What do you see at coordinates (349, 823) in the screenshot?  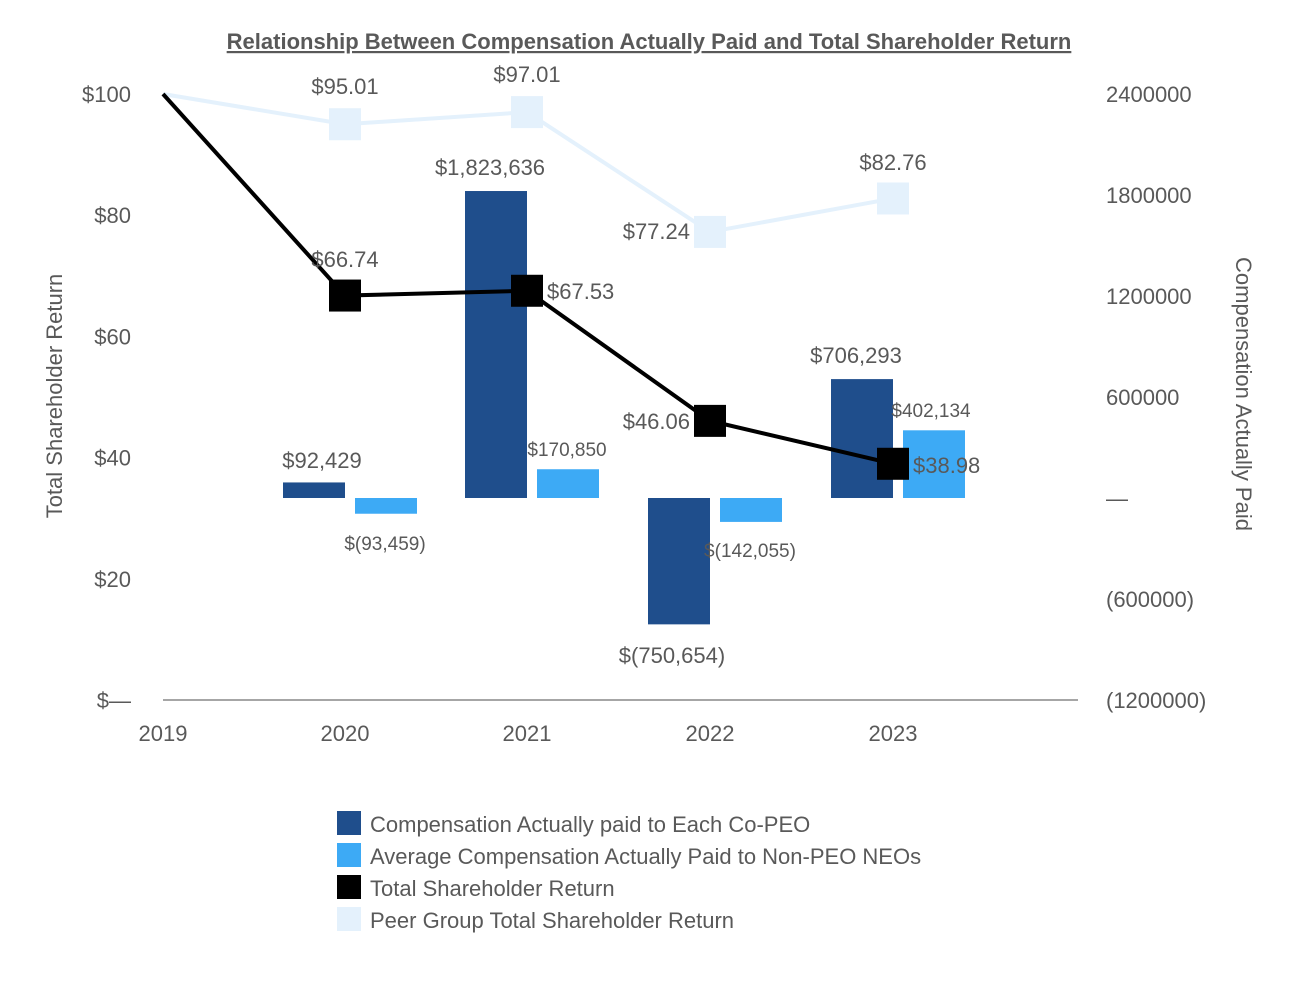 I see `legend-co-peo-swatch` at bounding box center [349, 823].